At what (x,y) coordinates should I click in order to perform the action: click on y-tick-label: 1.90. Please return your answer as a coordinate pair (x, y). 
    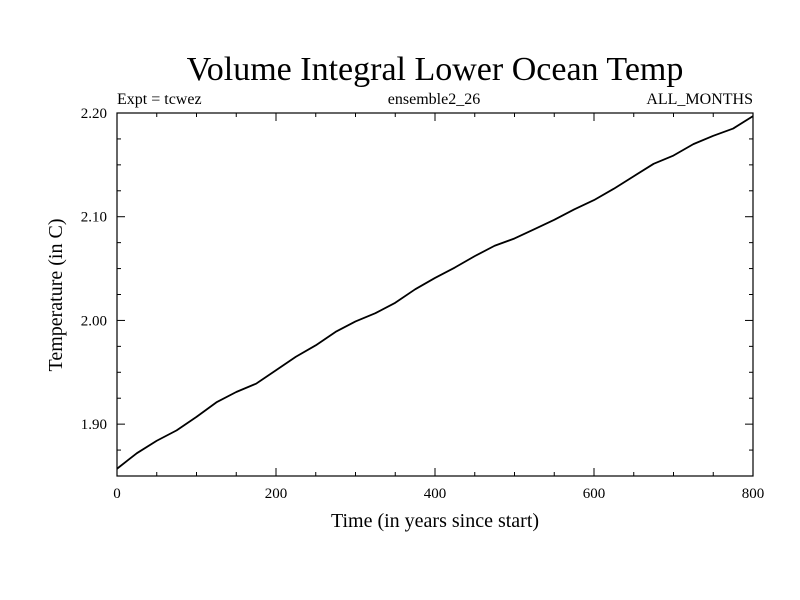
    Looking at the image, I should click on (94, 425).